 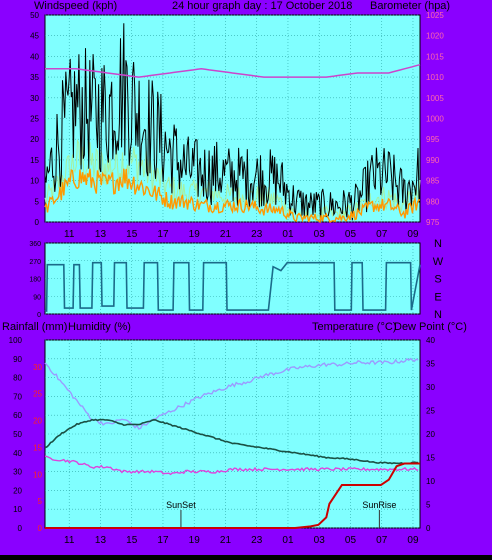 I want to click on humidity-ytick-90: 90, so click(x=17, y=359).